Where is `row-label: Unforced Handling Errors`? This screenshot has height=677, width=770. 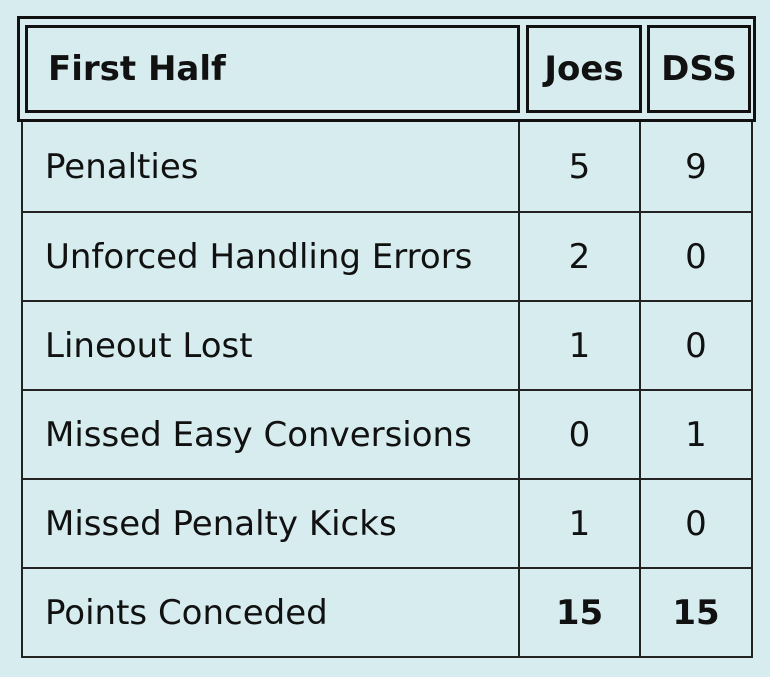 row-label: Unforced Handling Errors is located at coordinates (271, 256).